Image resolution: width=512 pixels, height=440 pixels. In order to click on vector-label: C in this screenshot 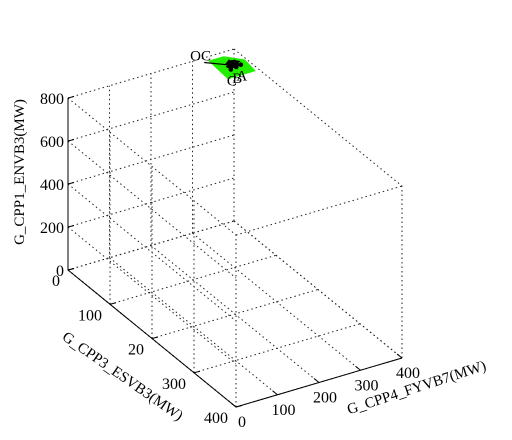, I will do `click(232, 82)`.